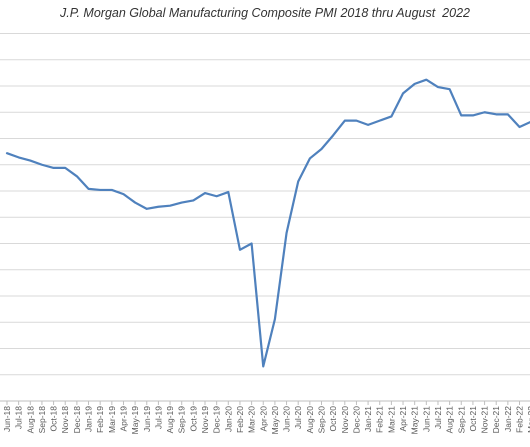 The height and width of the screenshot is (447, 530). What do you see at coordinates (298, 417) in the screenshot?
I see `x-tick-label: Jul-20` at bounding box center [298, 417].